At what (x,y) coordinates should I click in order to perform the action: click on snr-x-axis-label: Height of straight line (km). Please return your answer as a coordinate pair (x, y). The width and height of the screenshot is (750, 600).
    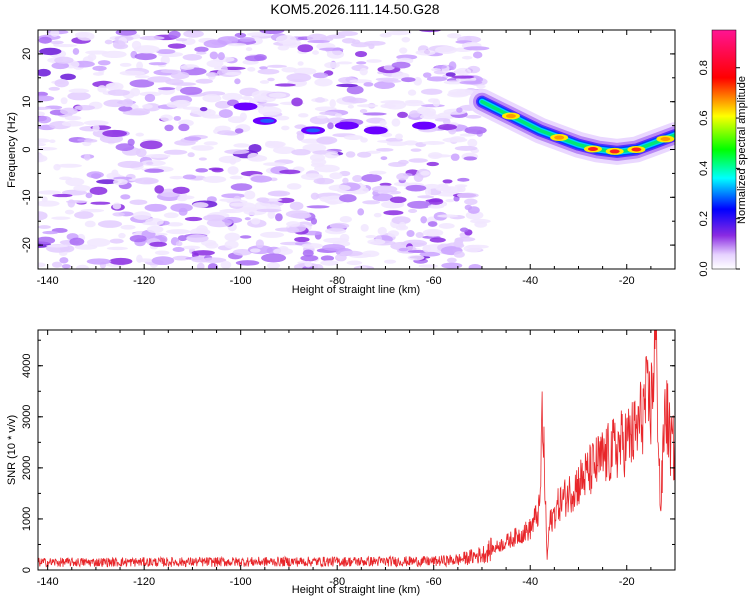
    Looking at the image, I should click on (356, 590).